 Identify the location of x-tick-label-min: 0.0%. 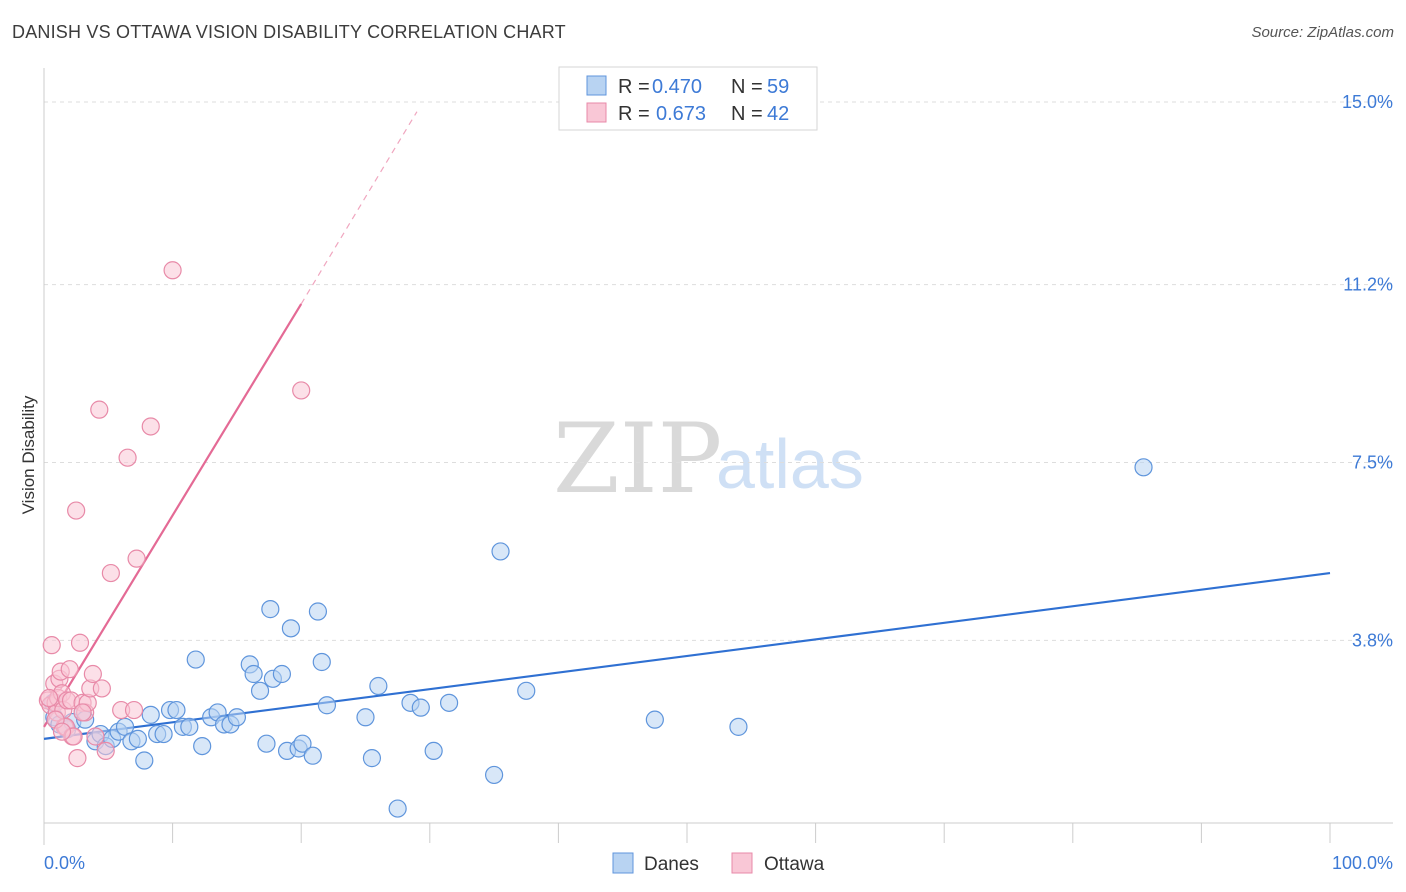
(64, 863).